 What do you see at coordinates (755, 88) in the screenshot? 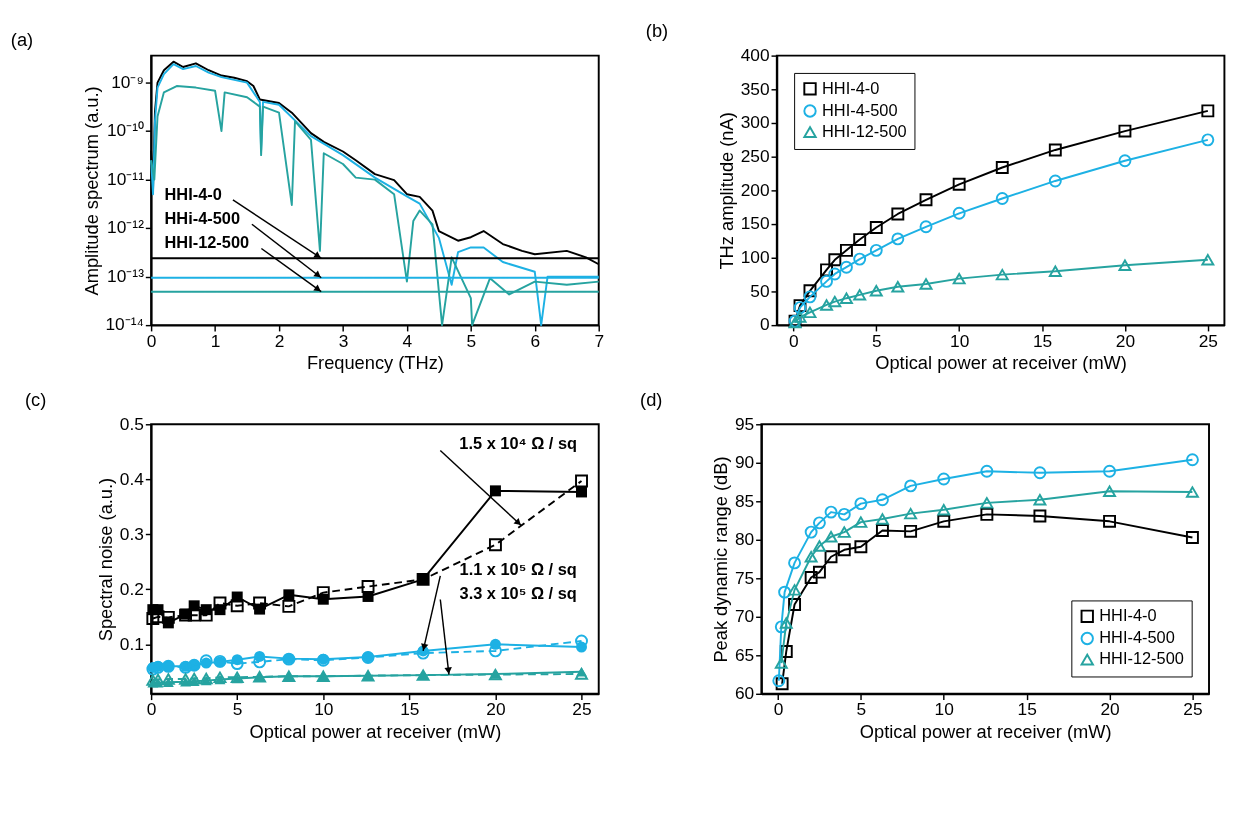
I see `y-tick-label: 350` at bounding box center [755, 88].